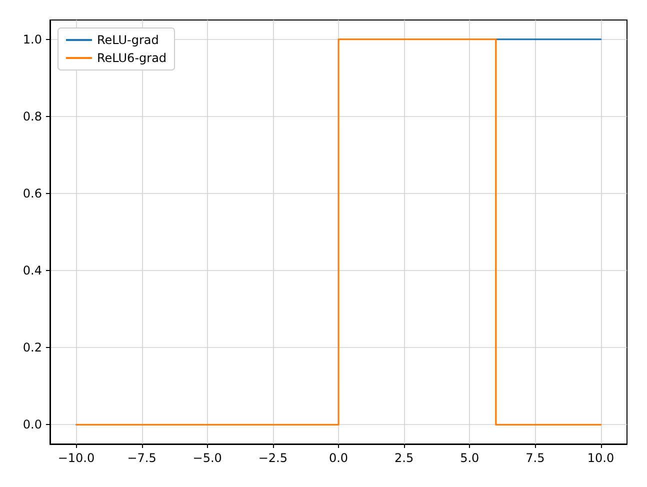 The width and height of the screenshot is (647, 487). Describe the element at coordinates (141, 458) in the screenshot. I see `x-tick-label: −7.5` at that location.